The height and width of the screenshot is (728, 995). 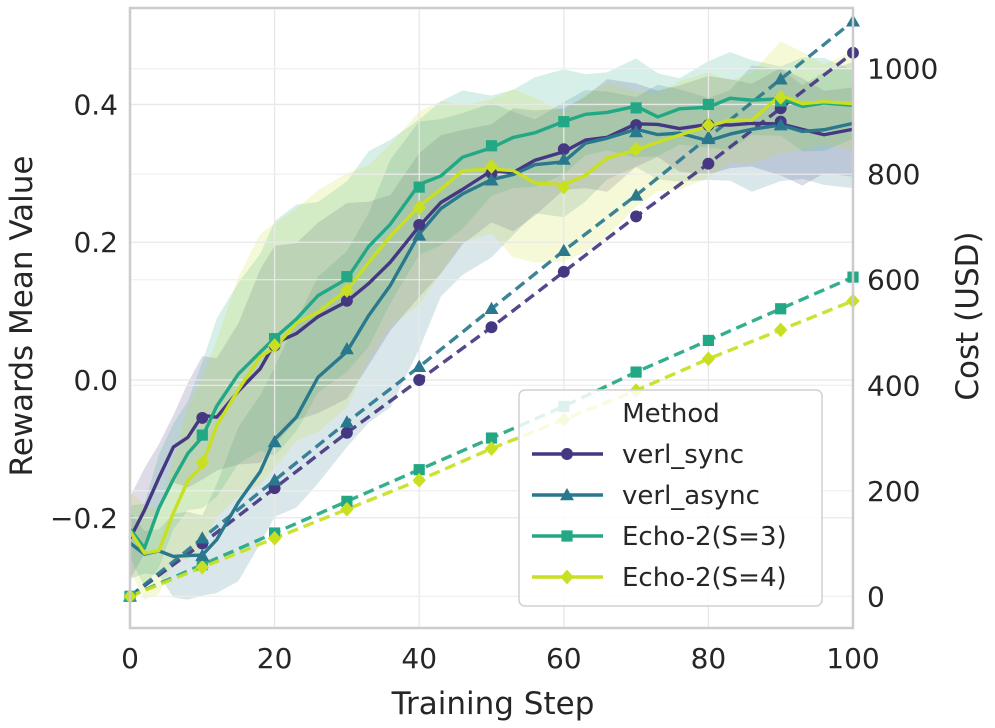 What do you see at coordinates (275, 658) in the screenshot?
I see `x-tick-label: 20` at bounding box center [275, 658].